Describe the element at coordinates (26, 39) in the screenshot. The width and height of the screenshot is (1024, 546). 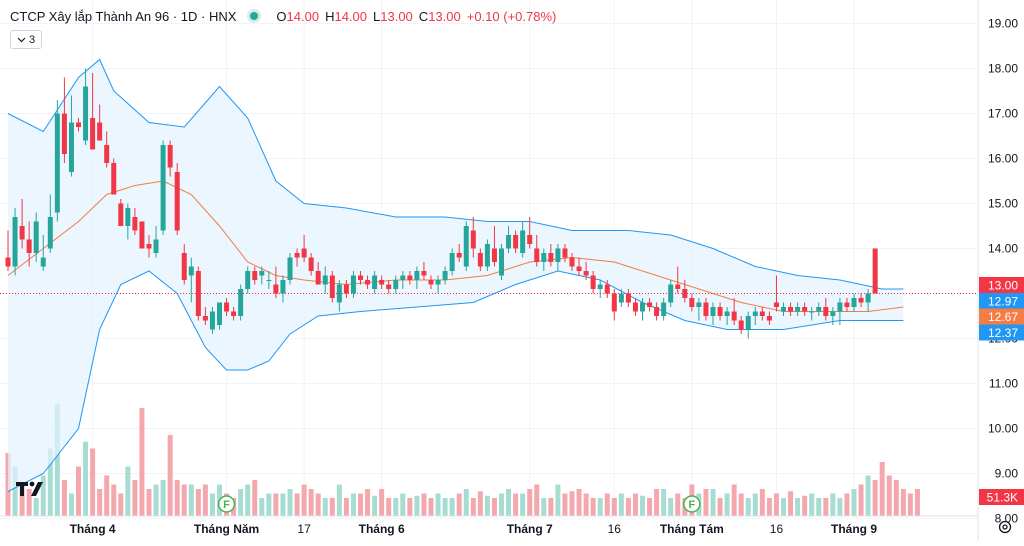
I see `indicators-toggle-button: 3` at that location.